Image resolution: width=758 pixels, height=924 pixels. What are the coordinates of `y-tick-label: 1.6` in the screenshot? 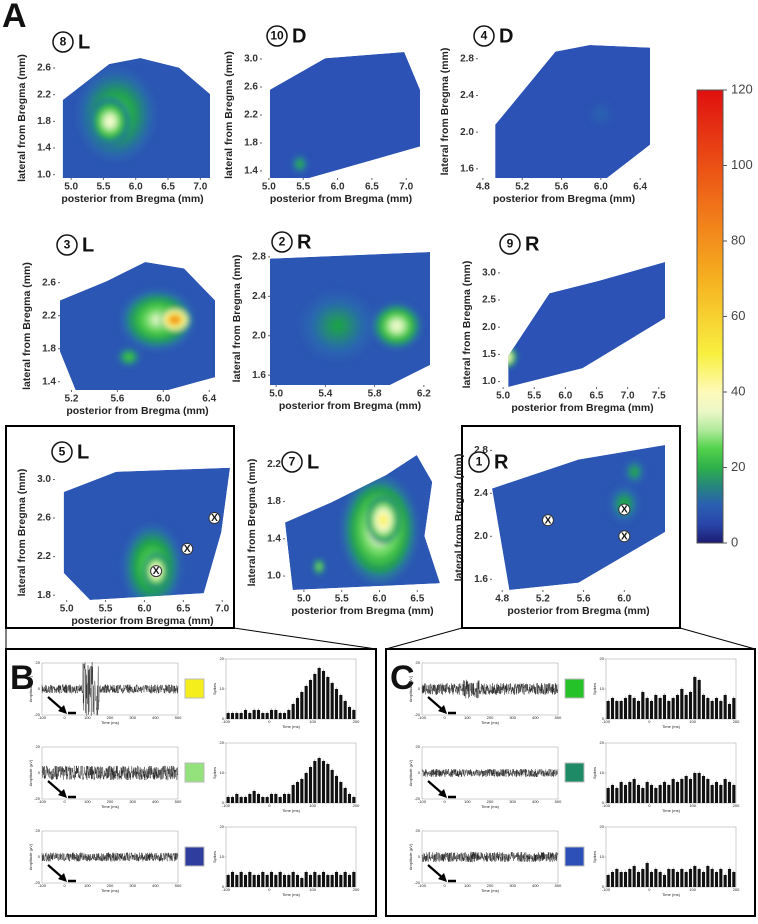 It's located at (481, 579).